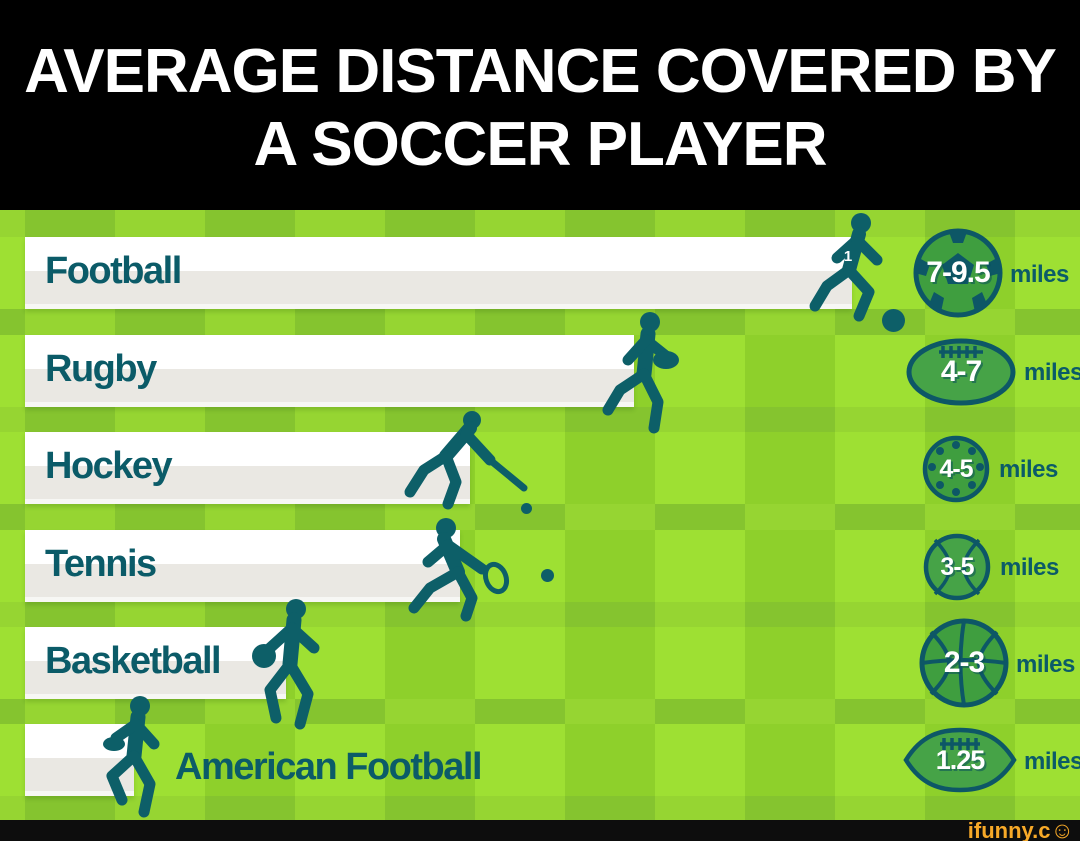 The width and height of the screenshot is (1080, 841). I want to click on badge-tennis: 3-5, so click(957, 567).